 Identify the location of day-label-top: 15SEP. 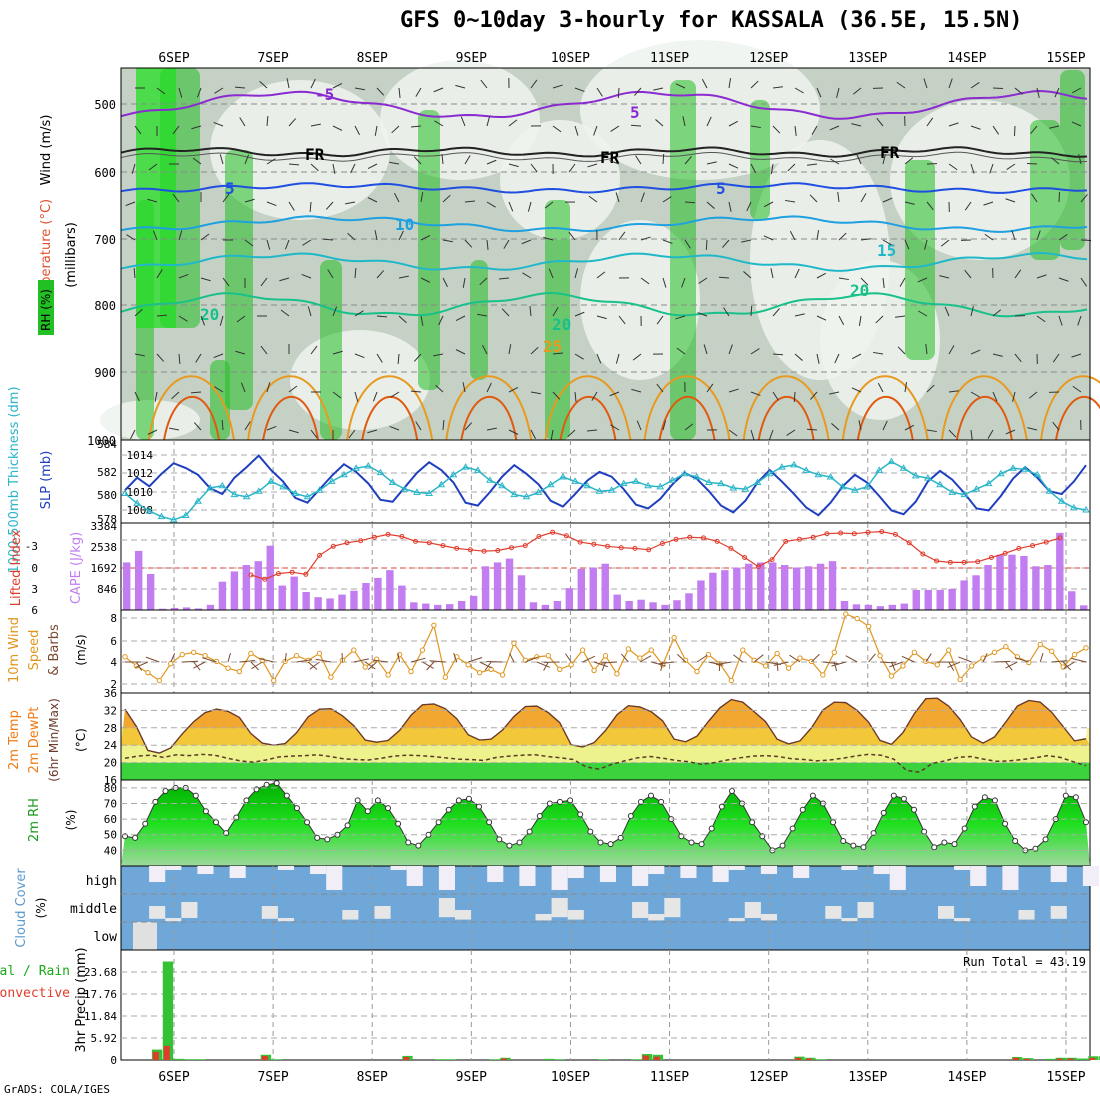
(1065, 58).